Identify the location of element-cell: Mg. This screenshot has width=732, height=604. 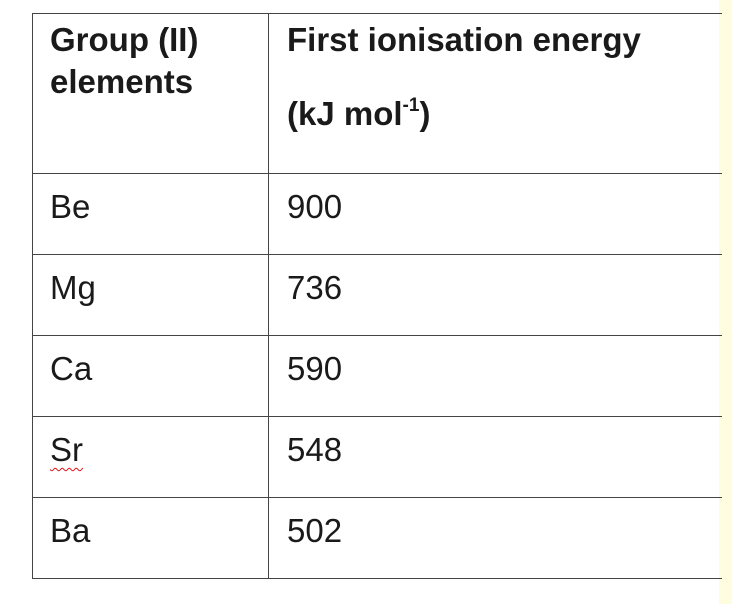
(150, 295).